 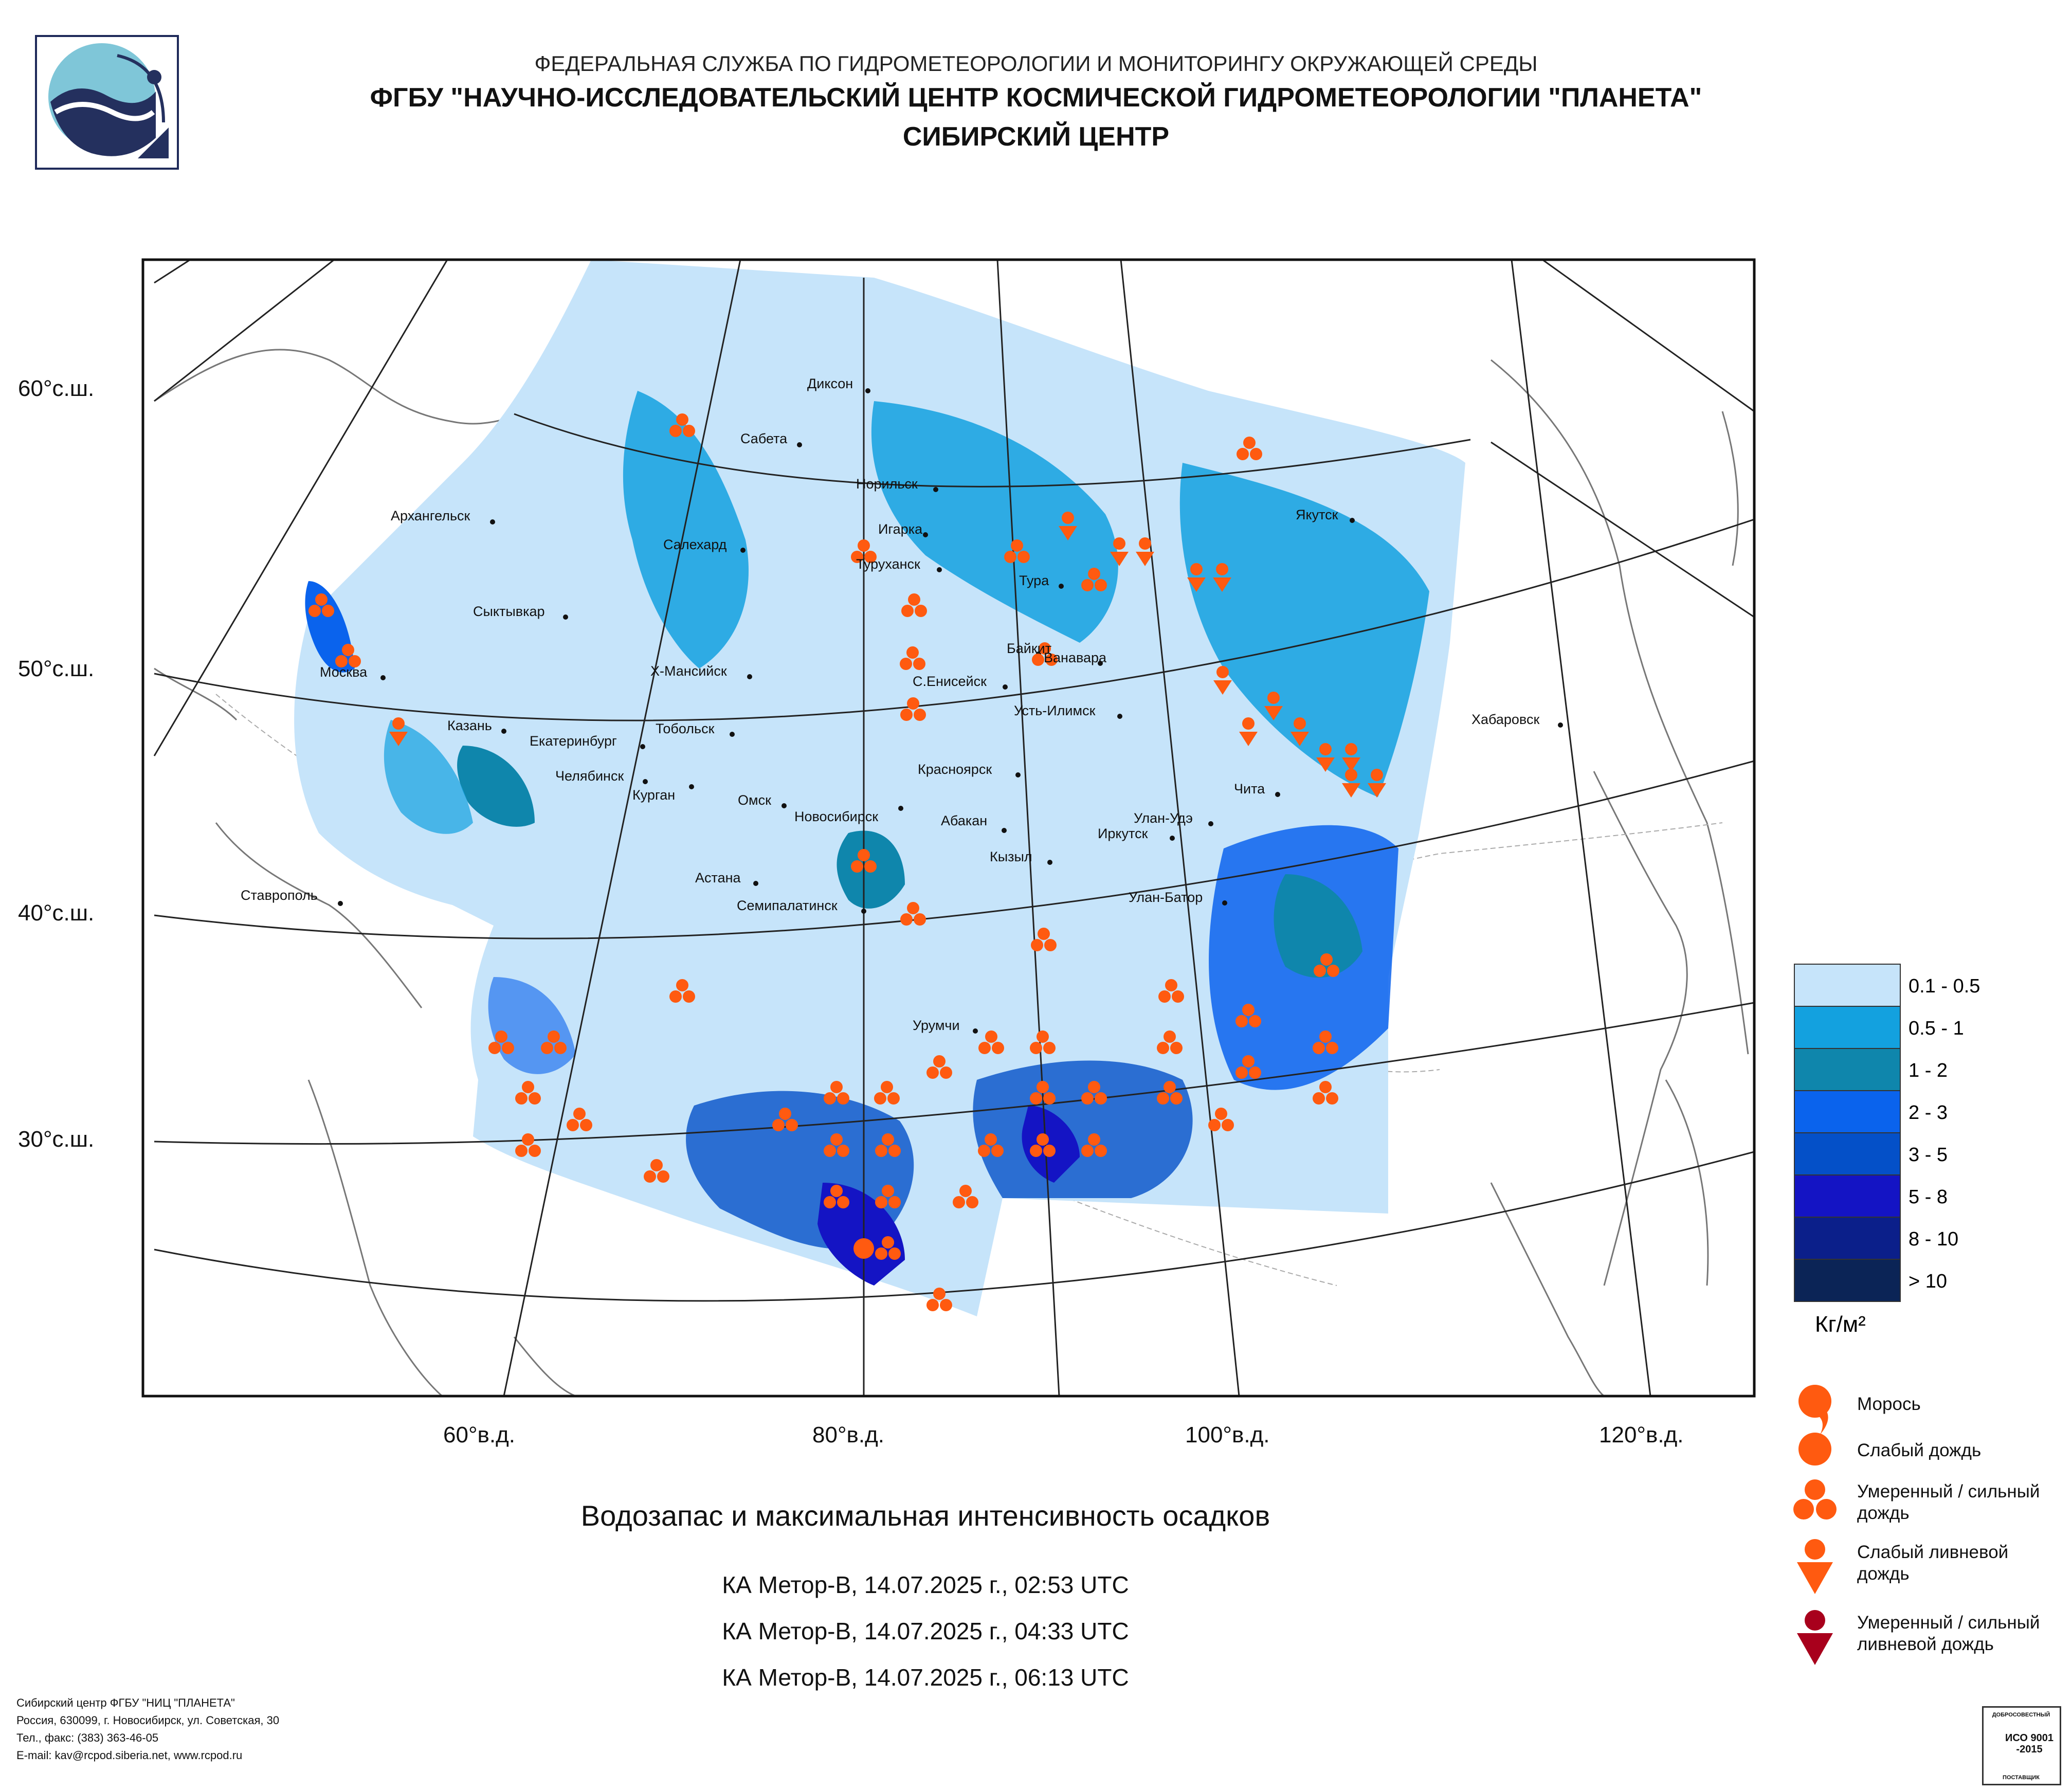 What do you see at coordinates (1815, 1525) in the screenshot?
I see `symbol-legend` at bounding box center [1815, 1525].